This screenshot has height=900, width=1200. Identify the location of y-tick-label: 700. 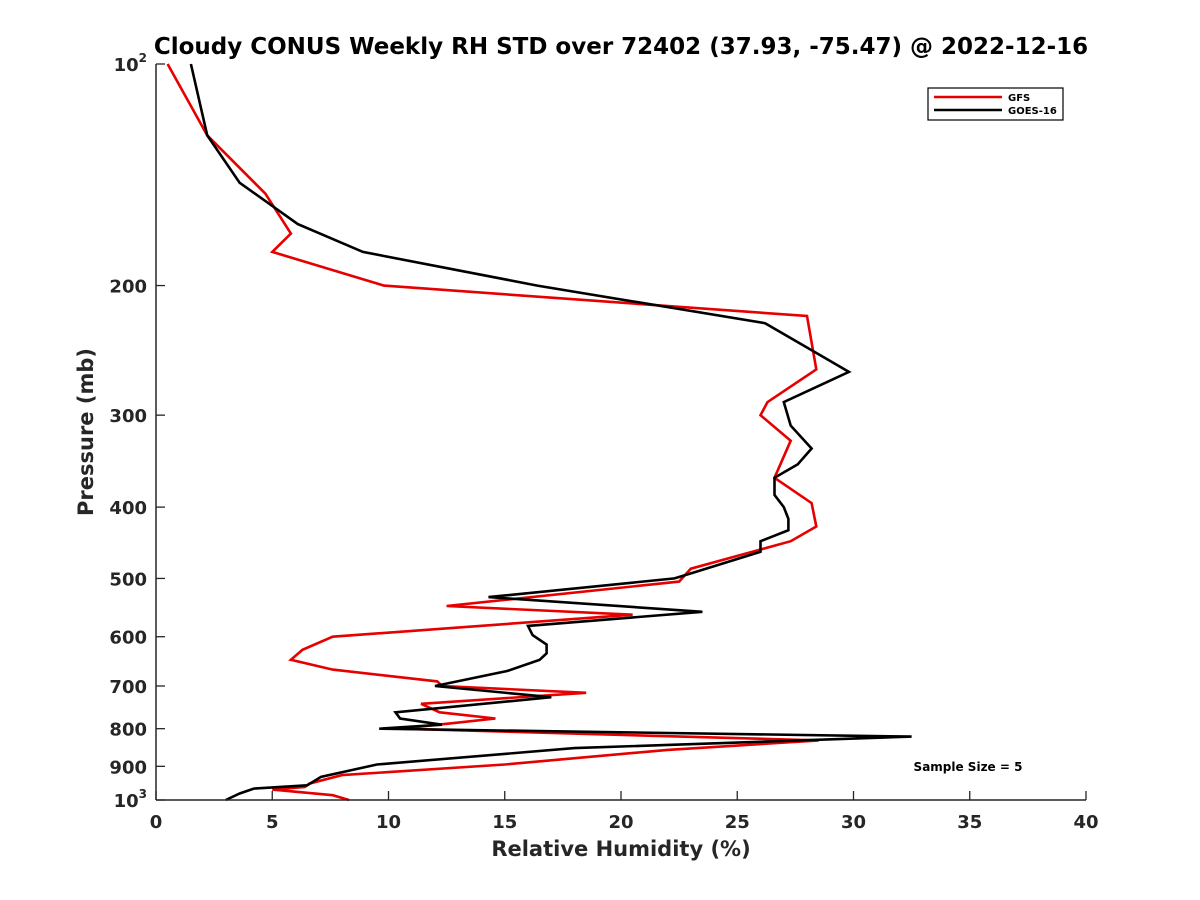
(128, 687).